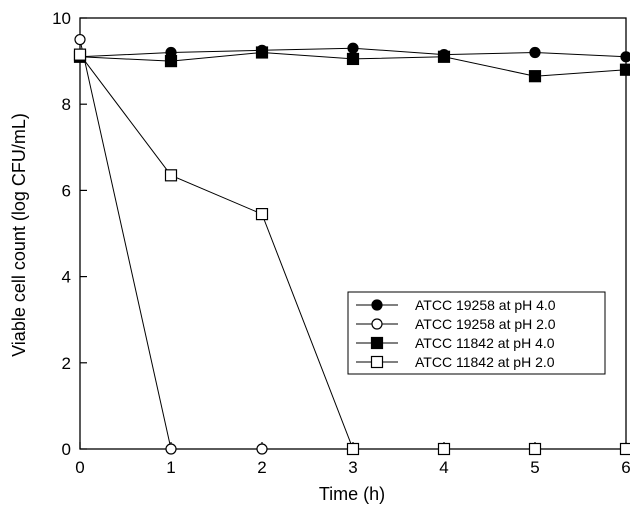  What do you see at coordinates (66, 363) in the screenshot?
I see `y-tick-label: 2` at bounding box center [66, 363].